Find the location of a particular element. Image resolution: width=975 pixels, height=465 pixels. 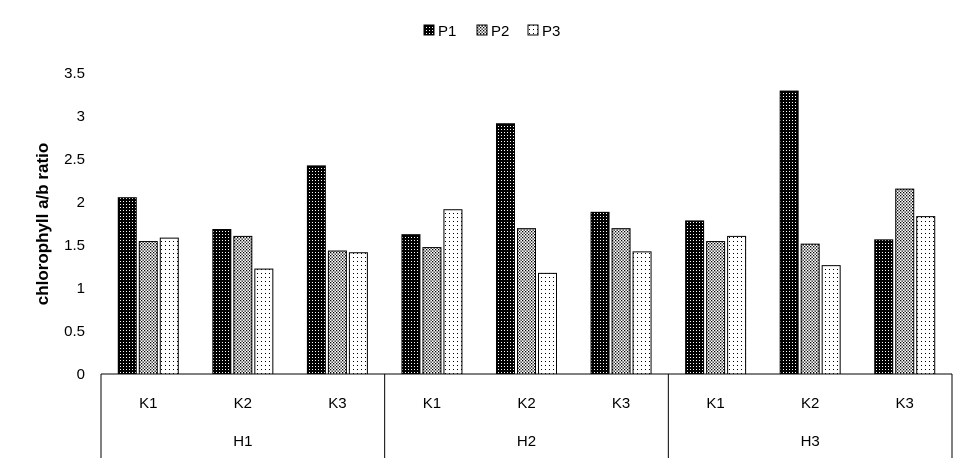

bar-p3-h2-k3 is located at coordinates (642, 313).